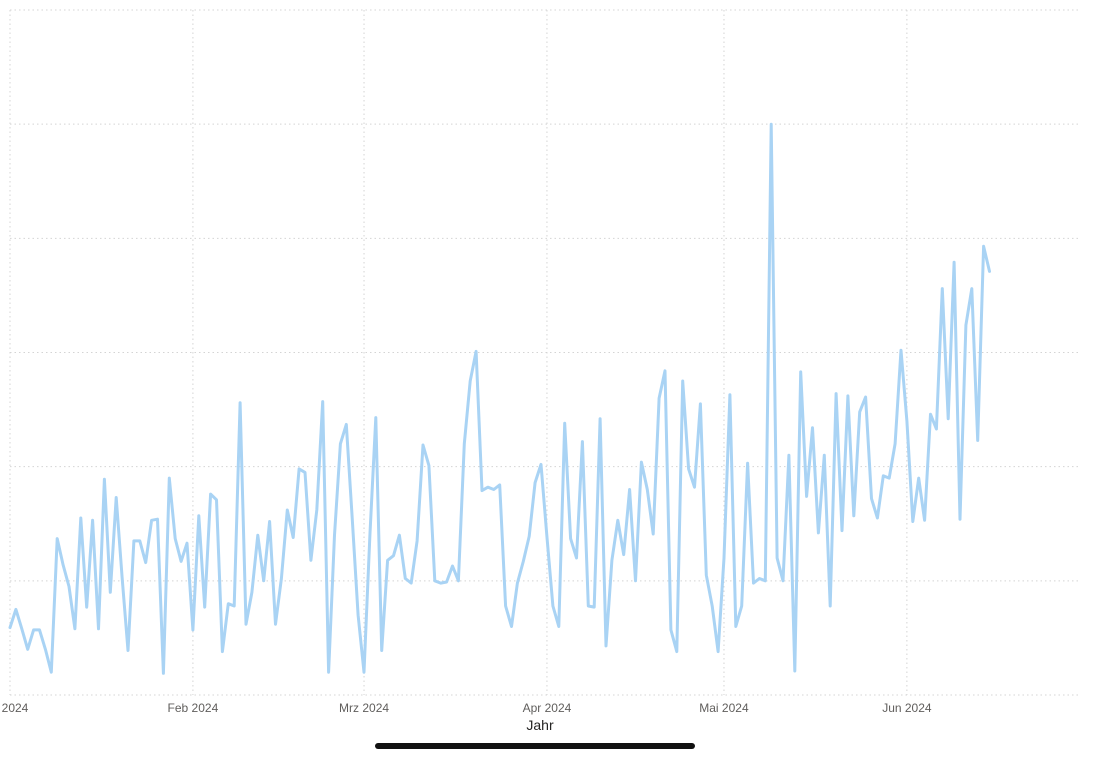  I want to click on x-tick-label: Mai 2024, so click(724, 708).